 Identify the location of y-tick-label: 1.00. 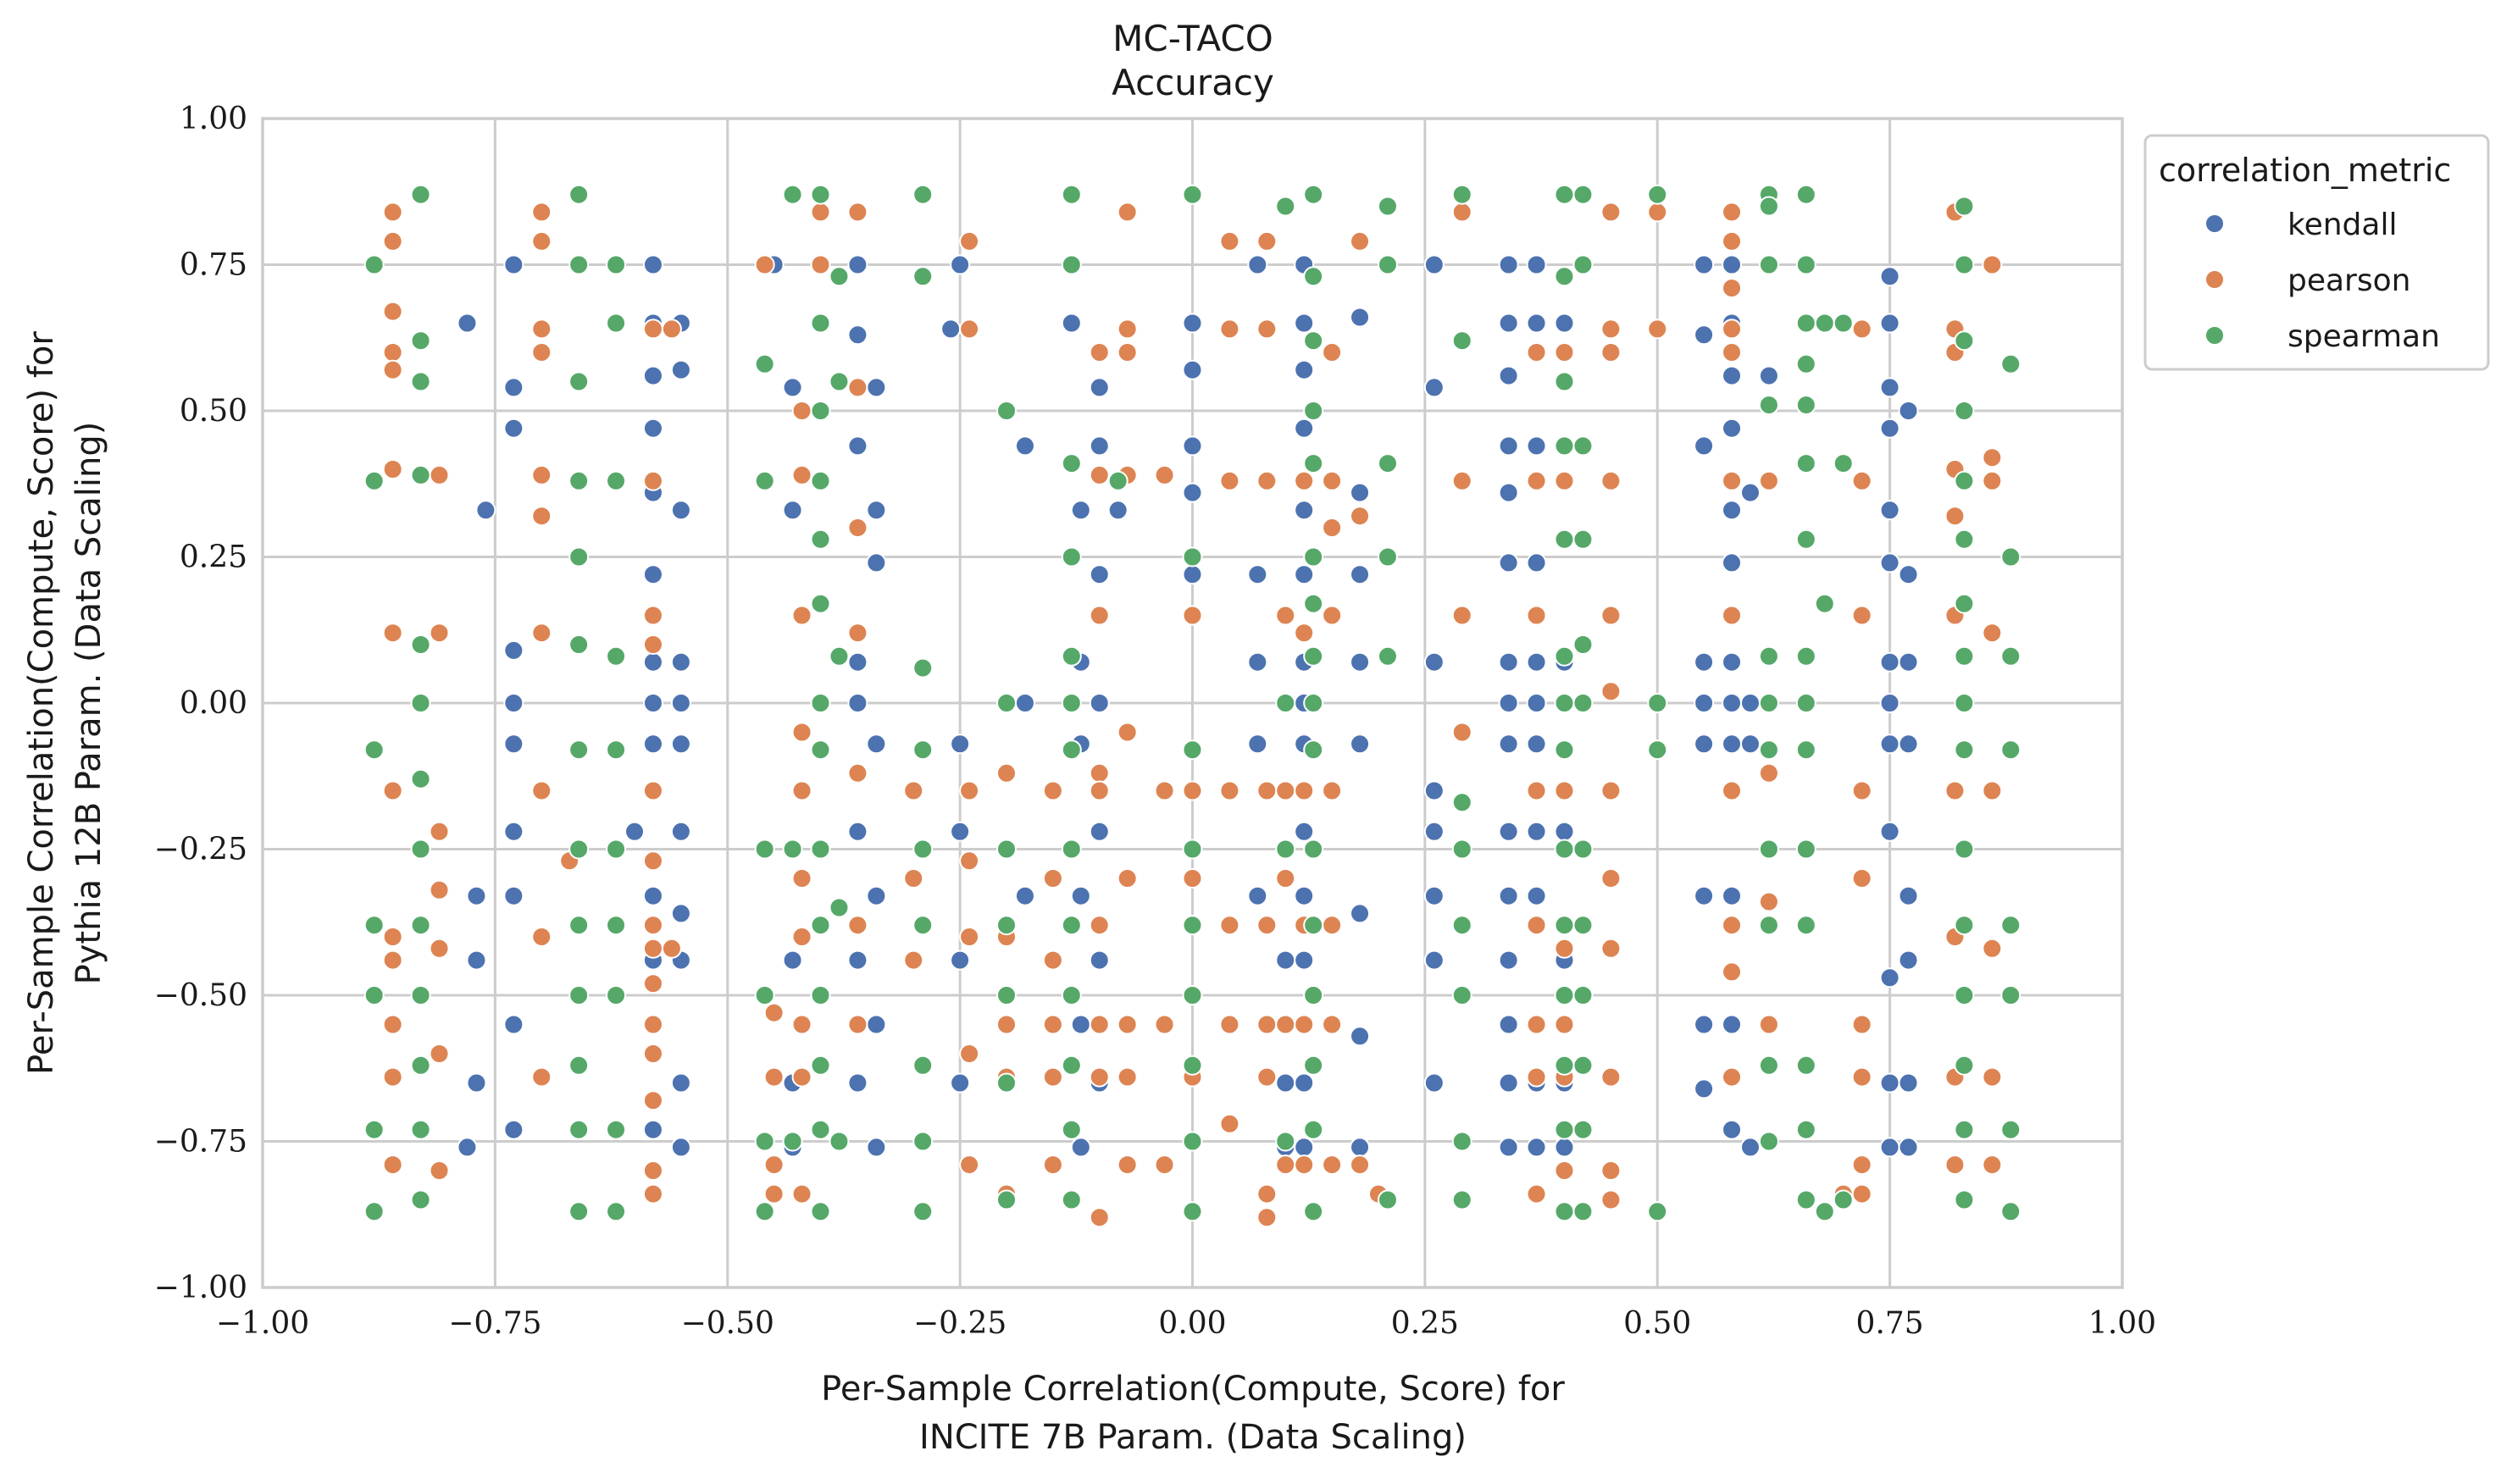
(213, 119).